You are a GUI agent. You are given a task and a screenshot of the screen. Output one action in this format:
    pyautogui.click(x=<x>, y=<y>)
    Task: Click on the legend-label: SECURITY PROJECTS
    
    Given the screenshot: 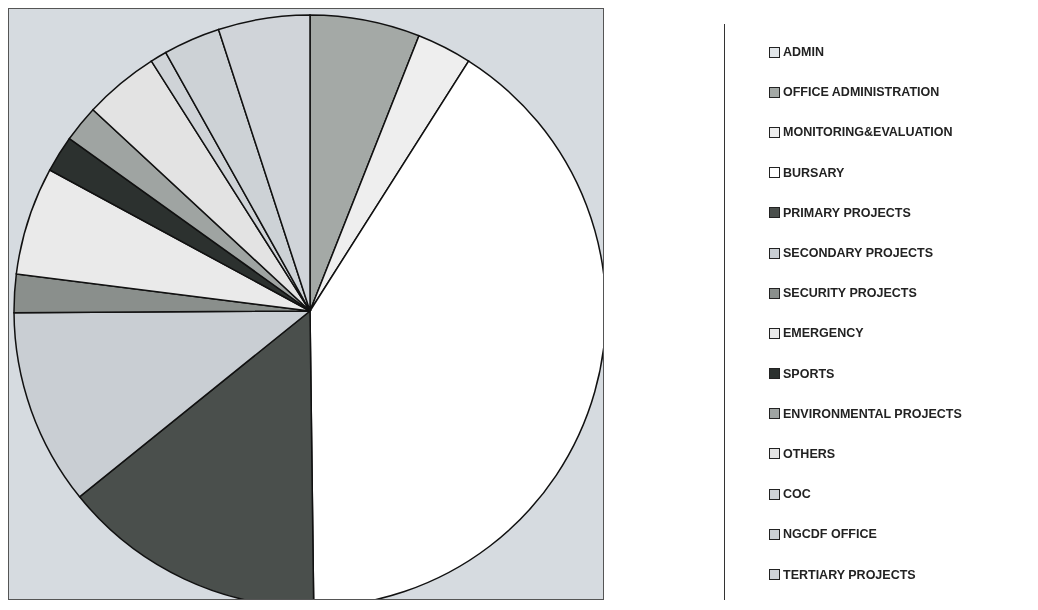 What is the action you would take?
    pyautogui.click(x=850, y=293)
    